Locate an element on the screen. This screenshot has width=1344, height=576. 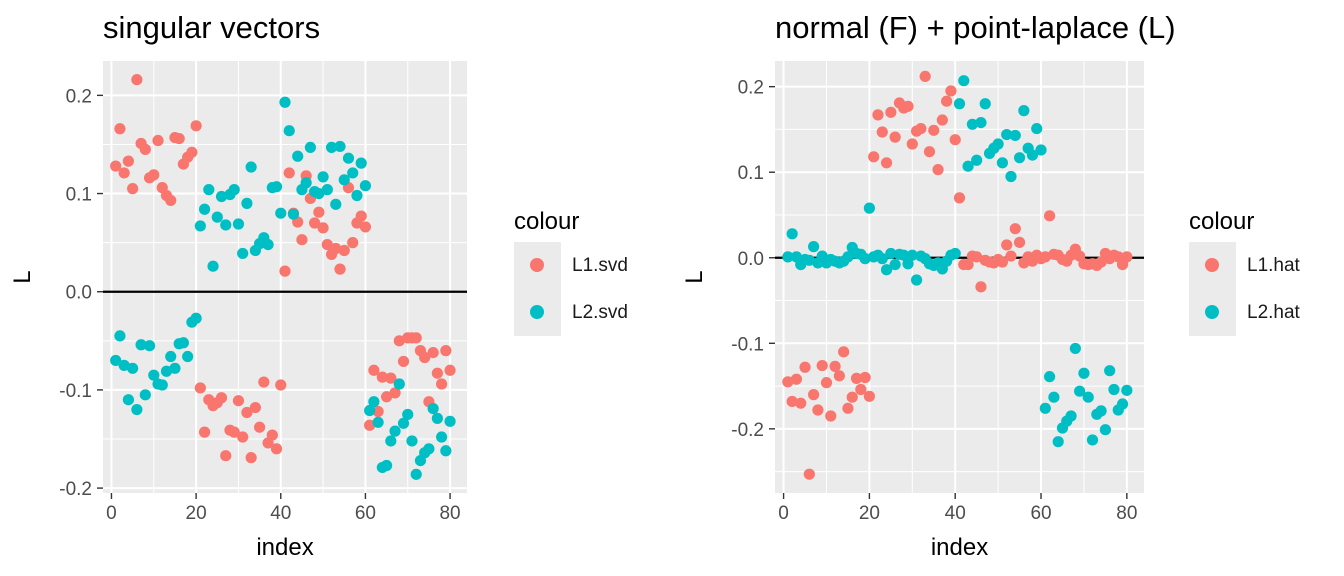
legend-dot-icon is located at coordinates (537, 265).